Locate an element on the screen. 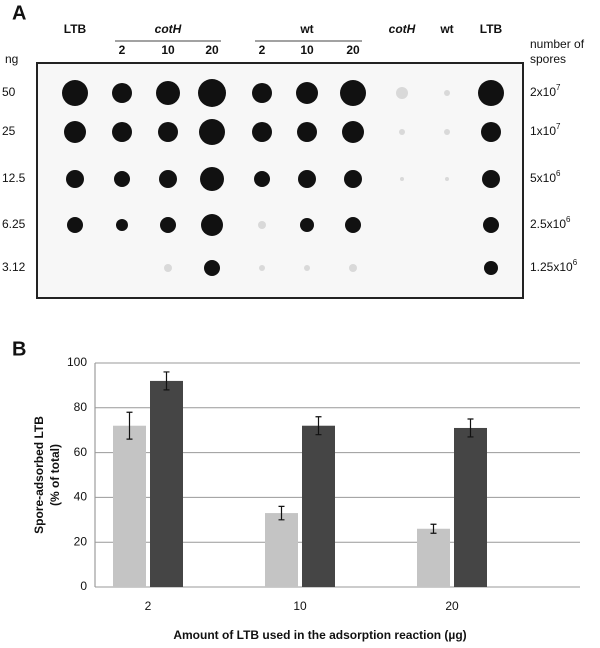 The width and height of the screenshot is (600, 648). spore-count: 1.25x10⁶ is located at coordinates (554, 266).